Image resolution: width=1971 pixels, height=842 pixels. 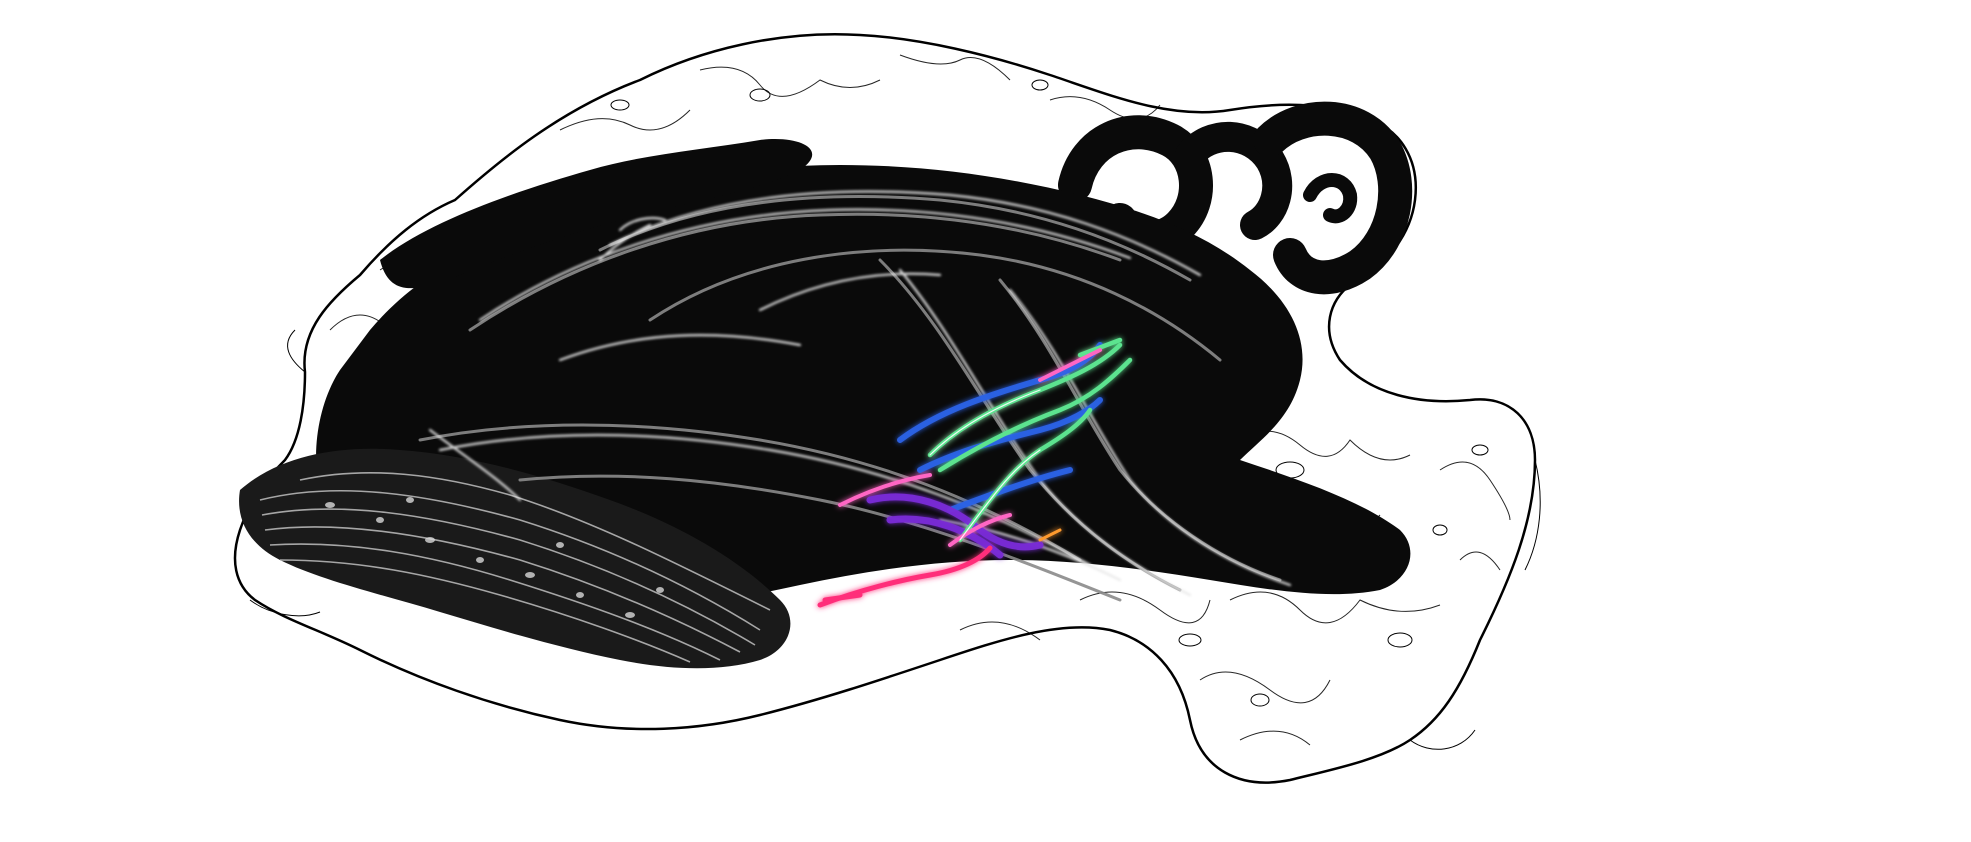 What do you see at coordinates (515, 558) in the screenshot?
I see `brainstem-bundle` at bounding box center [515, 558].